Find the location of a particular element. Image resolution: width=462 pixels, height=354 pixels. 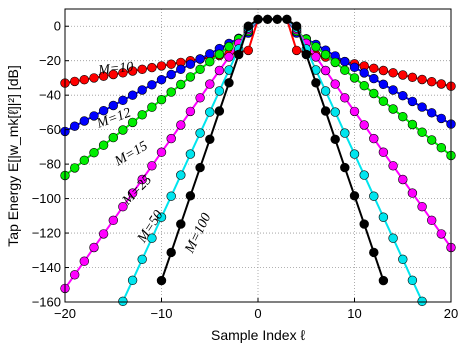

x-tick-label: −20 is located at coordinates (65, 313).